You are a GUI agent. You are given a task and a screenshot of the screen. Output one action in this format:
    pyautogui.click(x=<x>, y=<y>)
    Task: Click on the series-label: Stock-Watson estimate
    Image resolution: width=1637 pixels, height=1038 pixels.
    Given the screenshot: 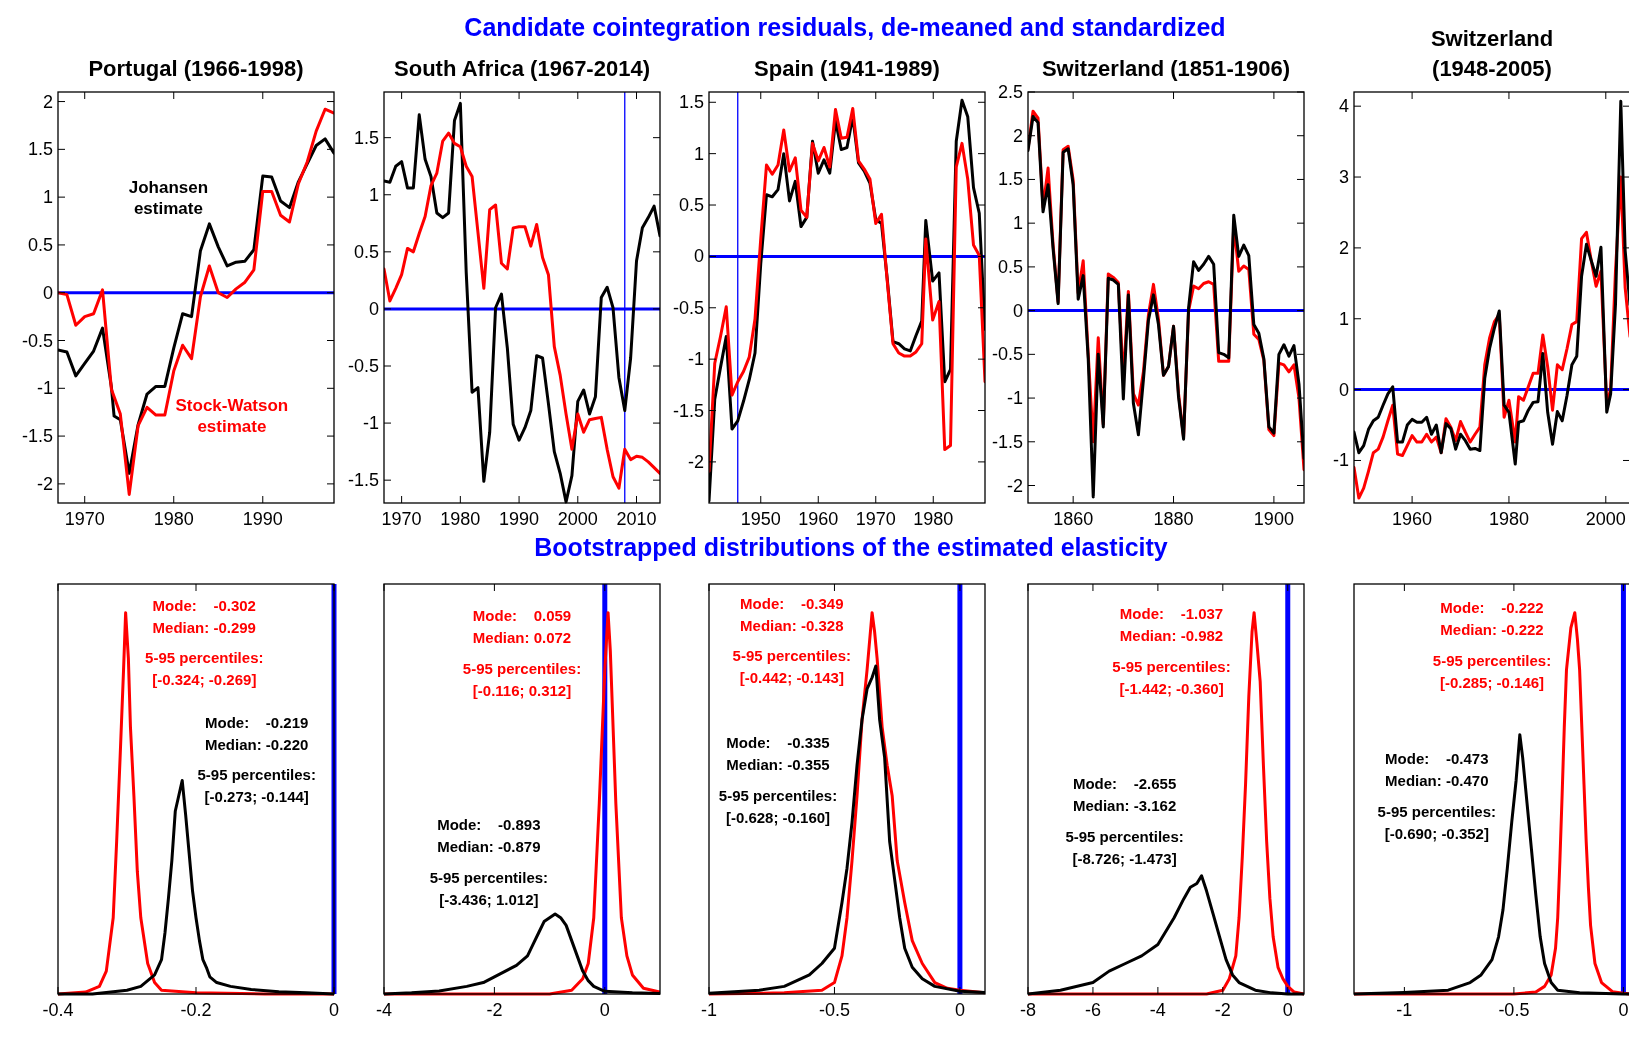 What is the action you would take?
    pyautogui.click(x=232, y=415)
    